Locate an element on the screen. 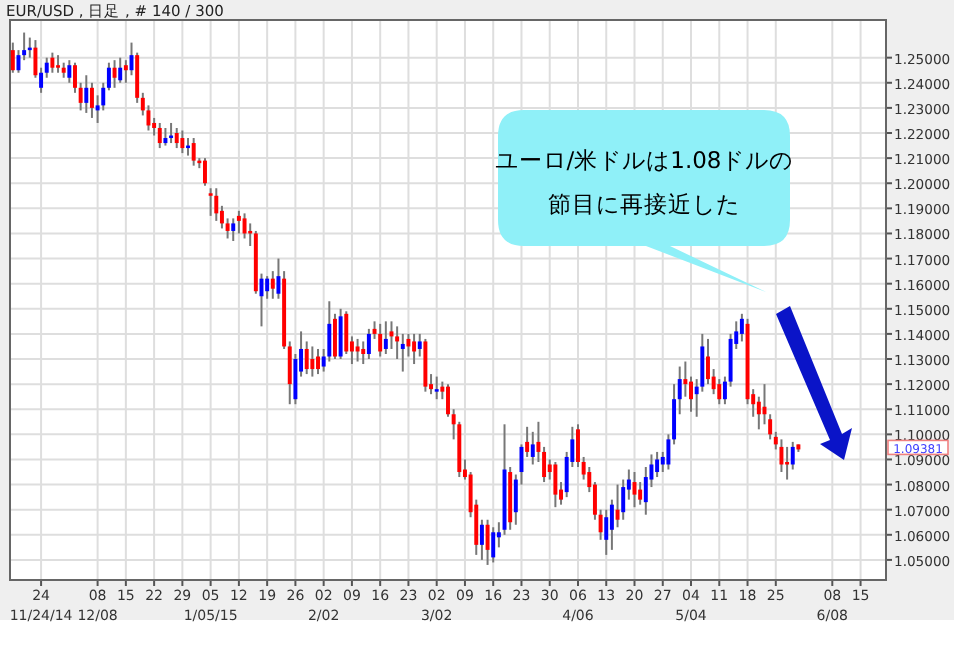 This screenshot has height=660, width=954. annotation: ユーロ/米ドルは1.08ドルの節目に再接近した is located at coordinates (644, 182).